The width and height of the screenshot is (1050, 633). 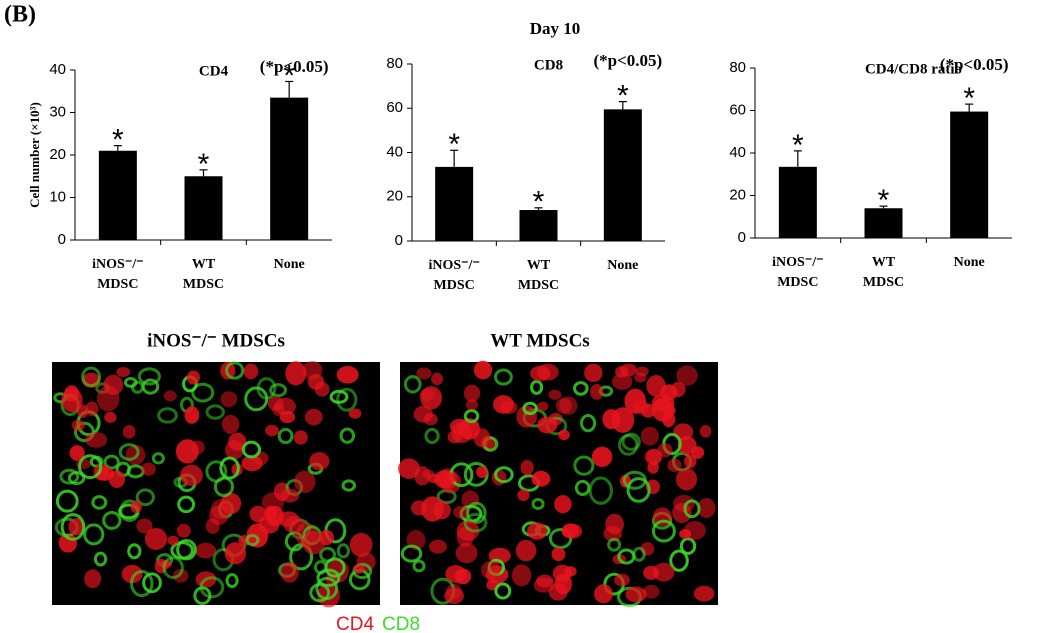 What do you see at coordinates (34, 155) in the screenshot?
I see `y-axis-label: Cell number (×10³)` at bounding box center [34, 155].